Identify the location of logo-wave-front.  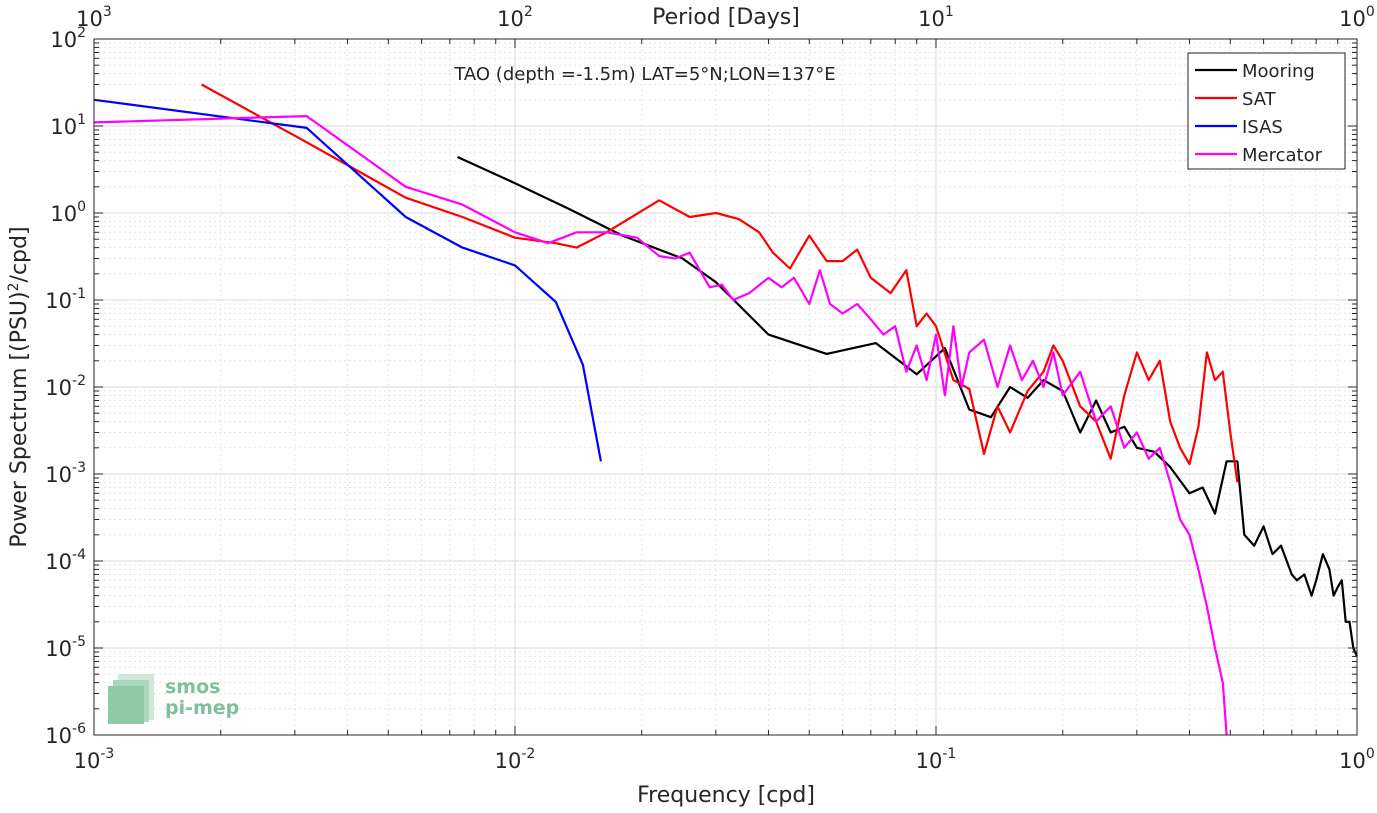
(126, 705).